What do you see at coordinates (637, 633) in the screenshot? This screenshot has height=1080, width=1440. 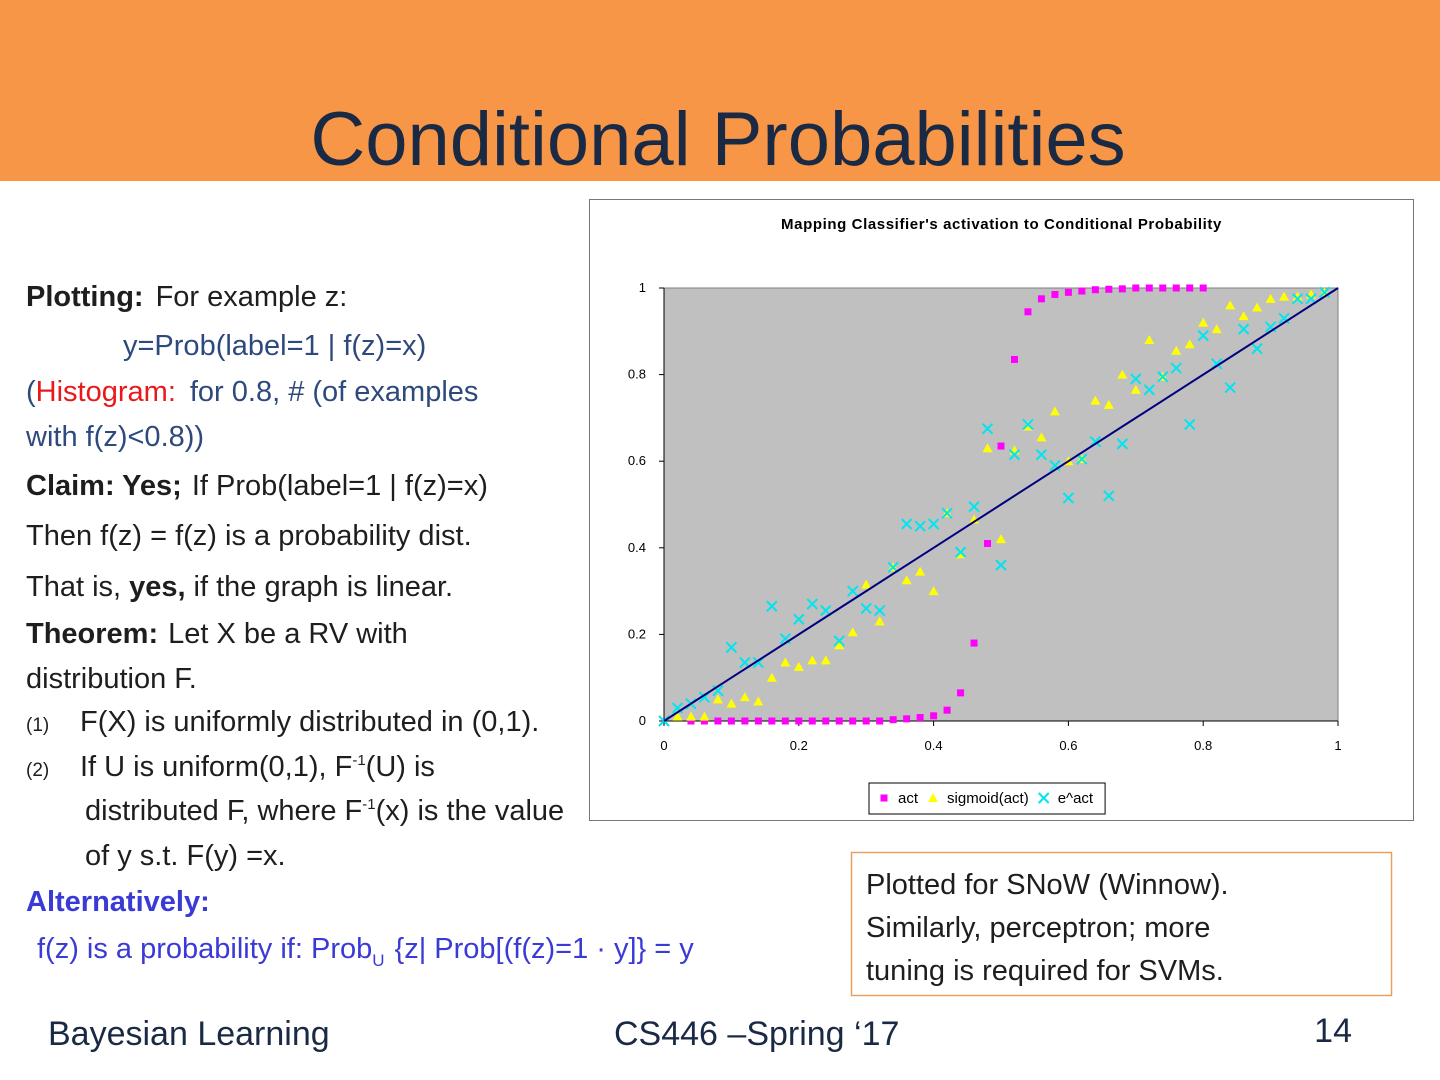 I see `y-tick-label: 0.2` at bounding box center [637, 633].